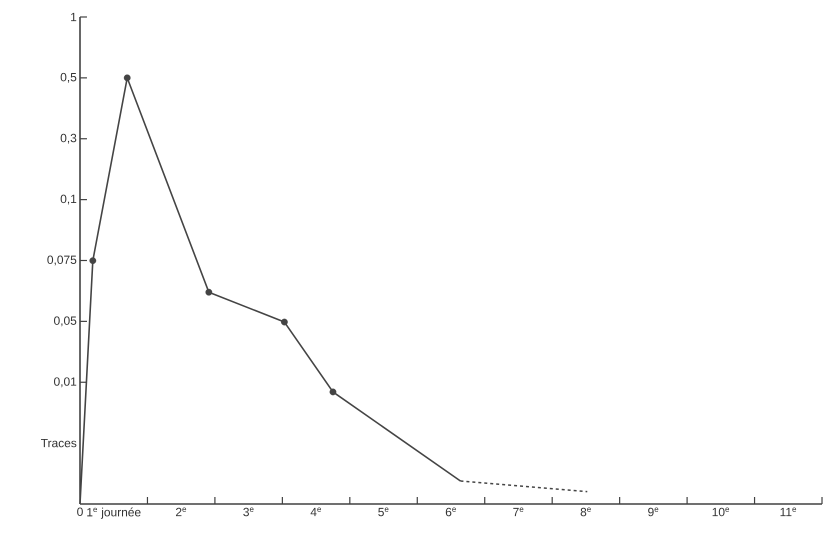  What do you see at coordinates (80, 512) in the screenshot?
I see `x-tick-label: 0` at bounding box center [80, 512].